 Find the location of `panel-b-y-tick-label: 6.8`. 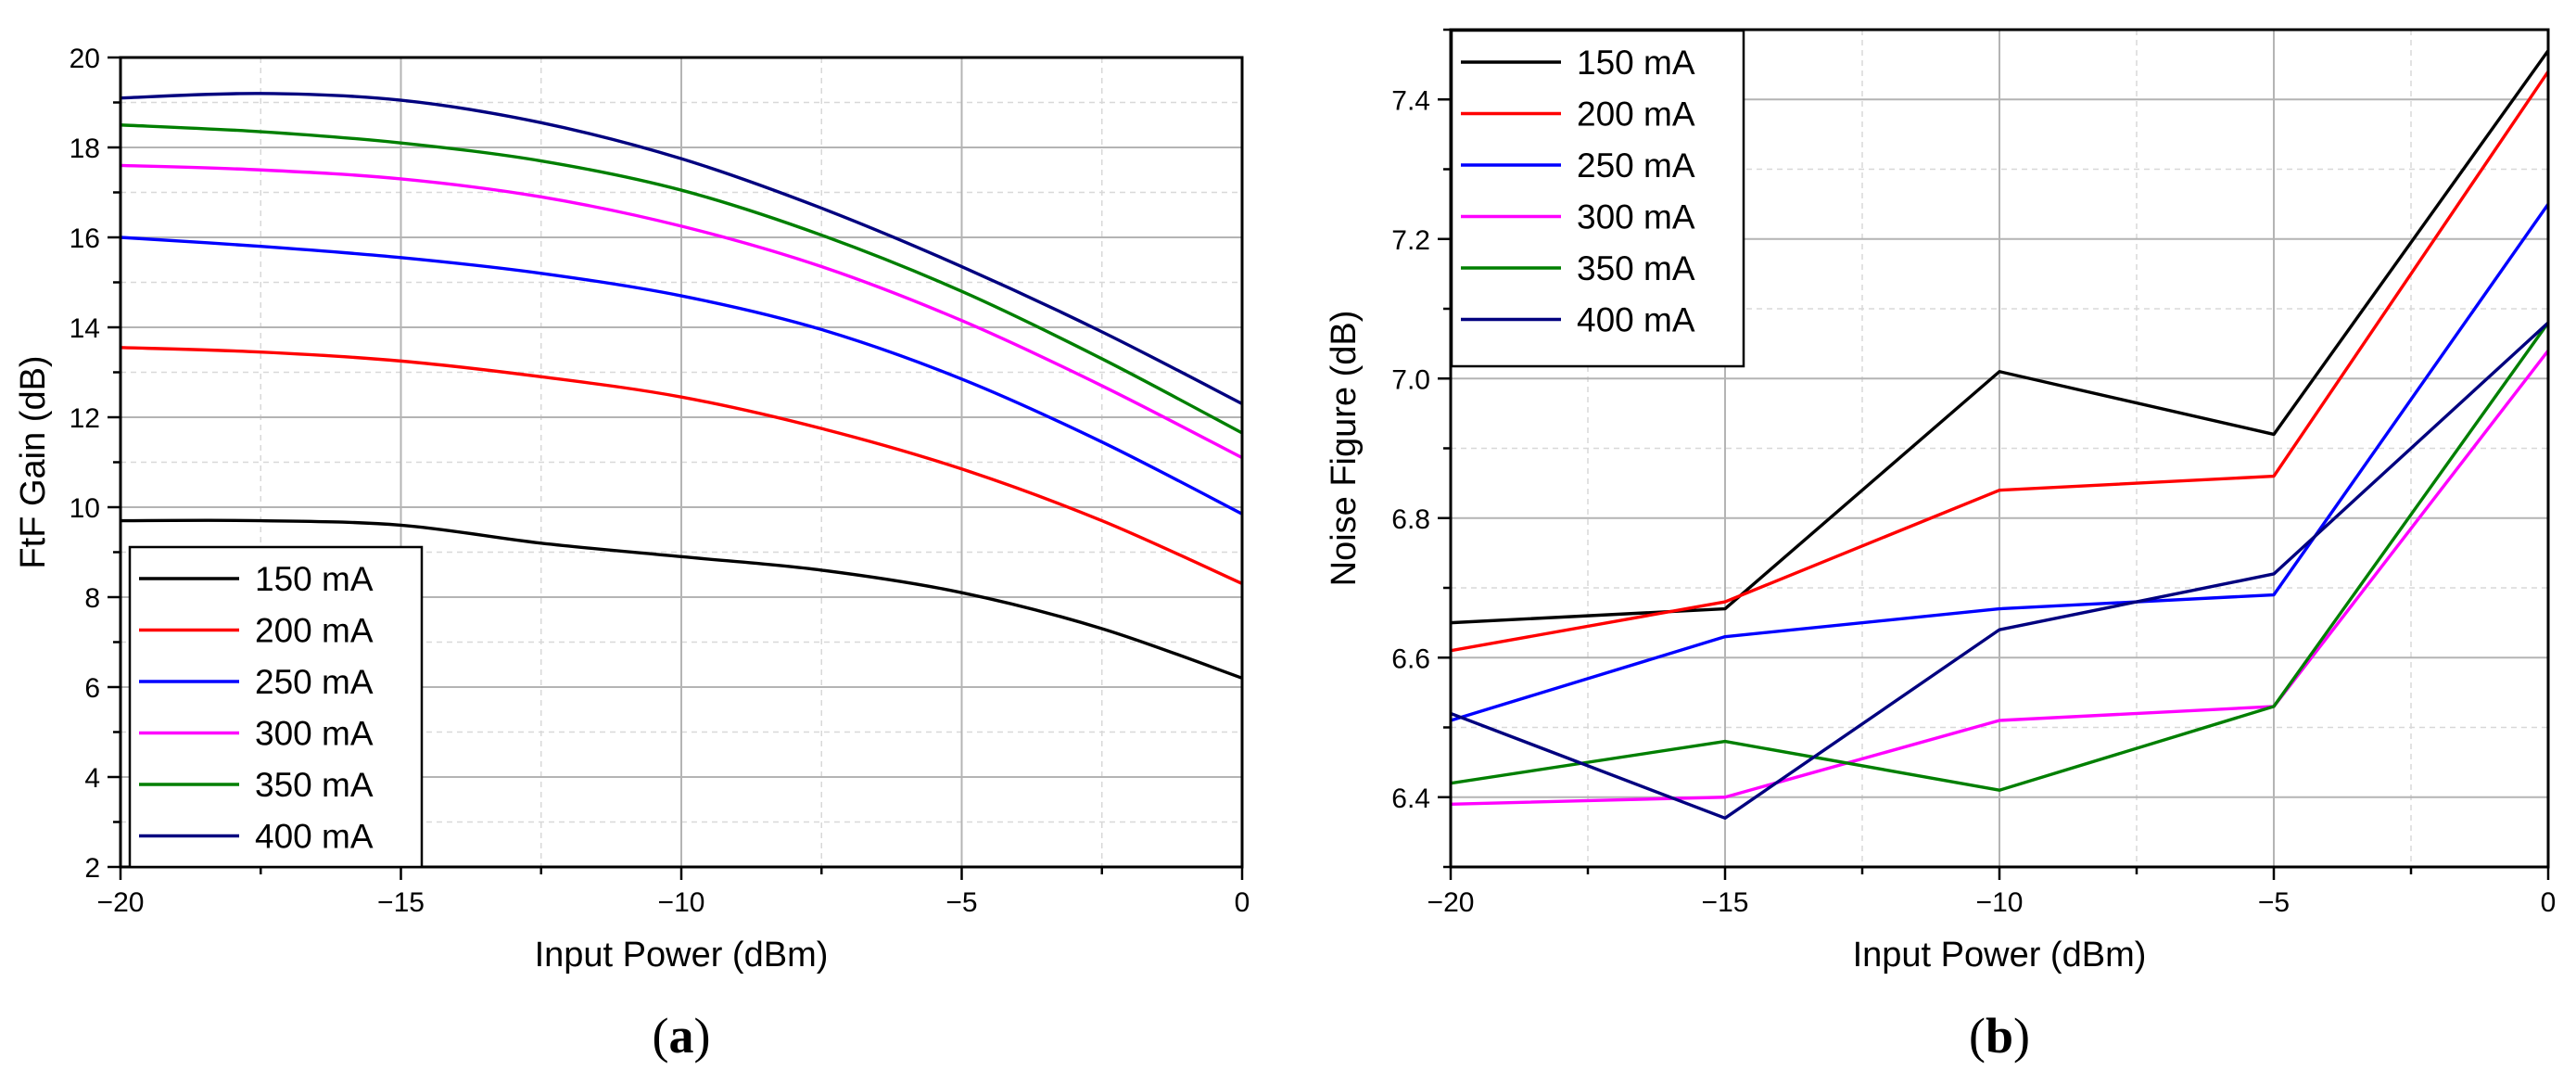

panel-b-y-tick-label: 6.8 is located at coordinates (1410, 519).